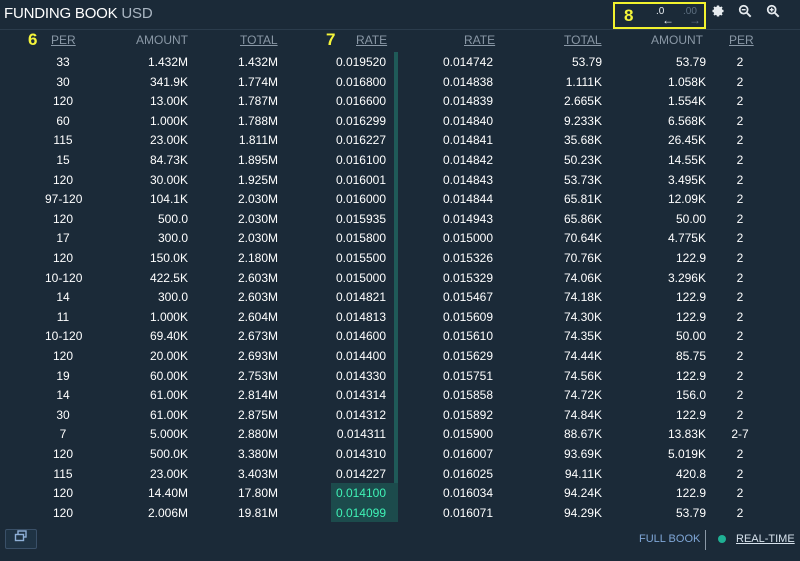  Describe the element at coordinates (168, 179) in the screenshot. I see `bid-amount-cell: 30.00K` at that location.